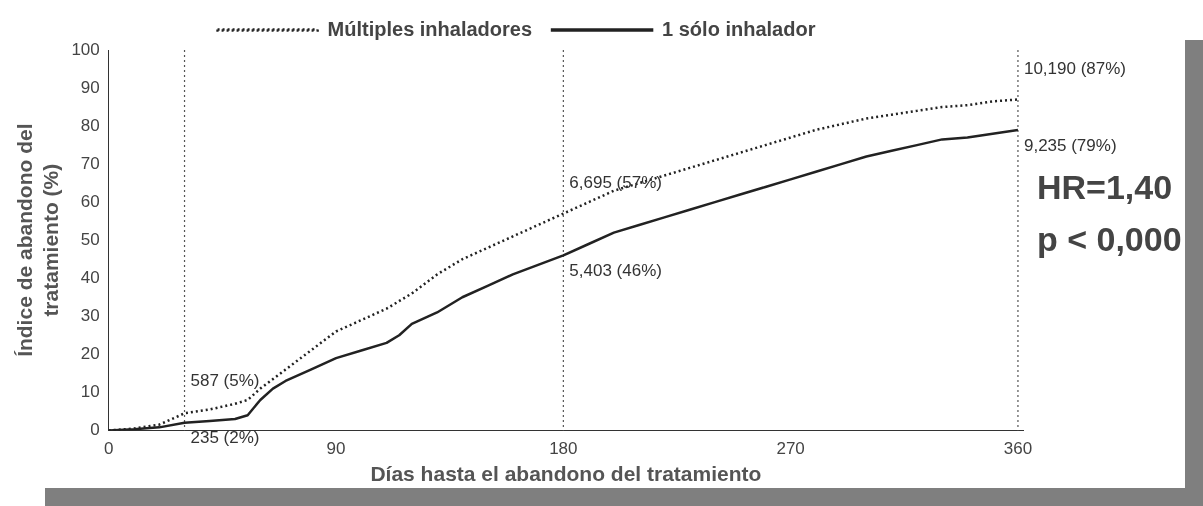 Image resolution: width=1203 pixels, height=506 pixels. Describe the element at coordinates (95, 430) in the screenshot. I see `y-tick-label: 0` at that location.